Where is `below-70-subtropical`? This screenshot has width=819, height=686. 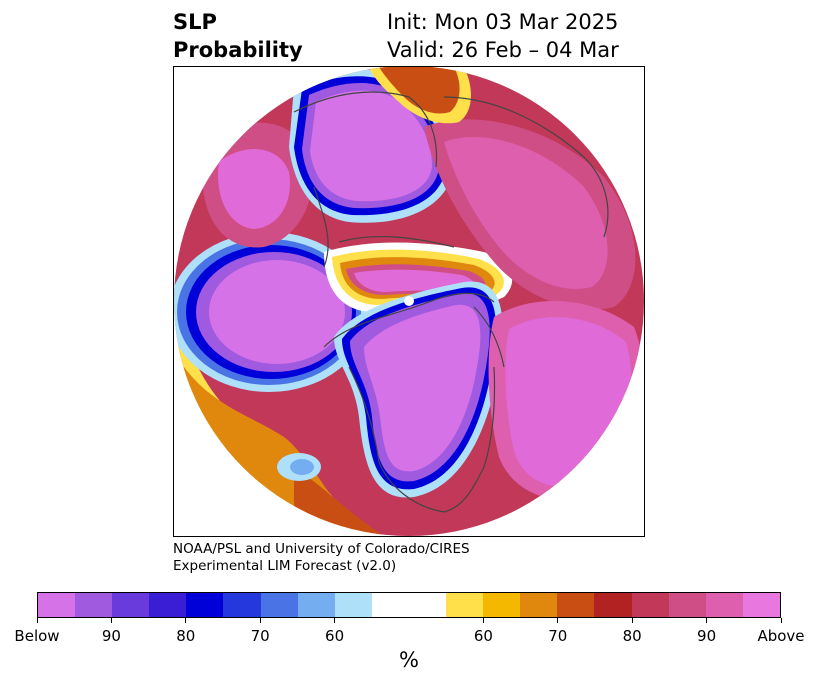 below-70-subtropical is located at coordinates (302, 467).